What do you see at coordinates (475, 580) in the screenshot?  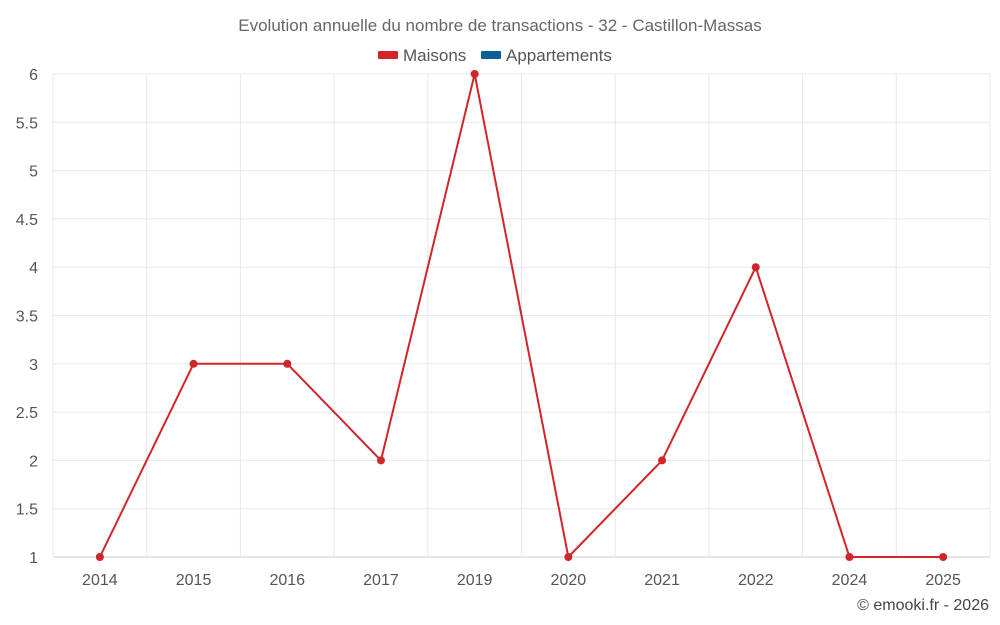 I see `x-tick-label: 2019` at bounding box center [475, 580].